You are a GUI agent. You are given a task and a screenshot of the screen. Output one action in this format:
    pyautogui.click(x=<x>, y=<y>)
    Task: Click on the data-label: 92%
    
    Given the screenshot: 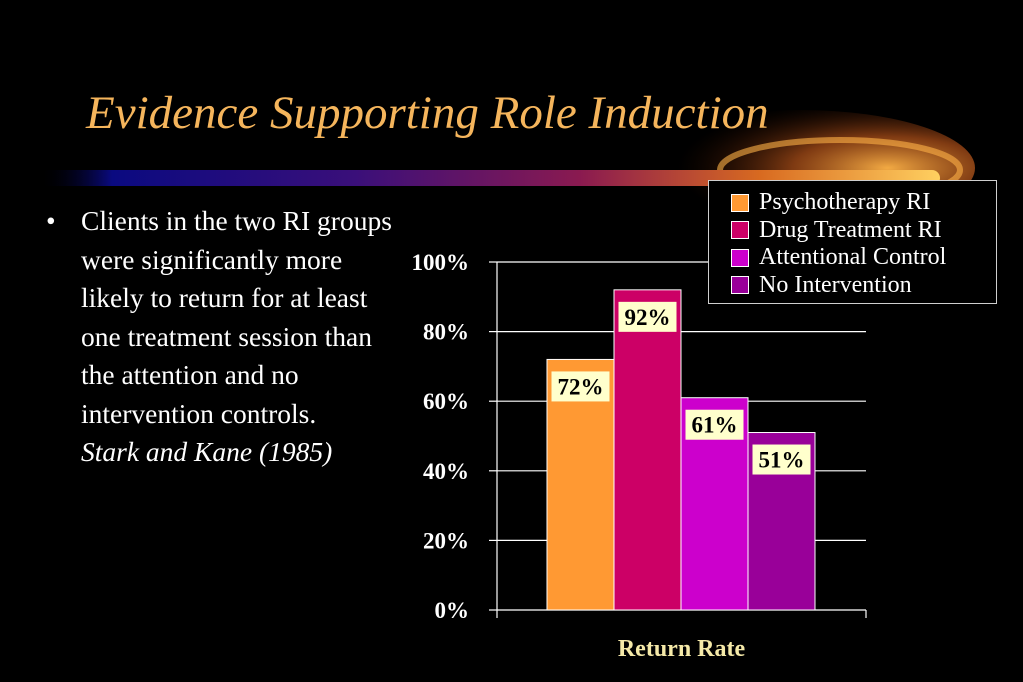 What is the action you would take?
    pyautogui.click(x=648, y=317)
    